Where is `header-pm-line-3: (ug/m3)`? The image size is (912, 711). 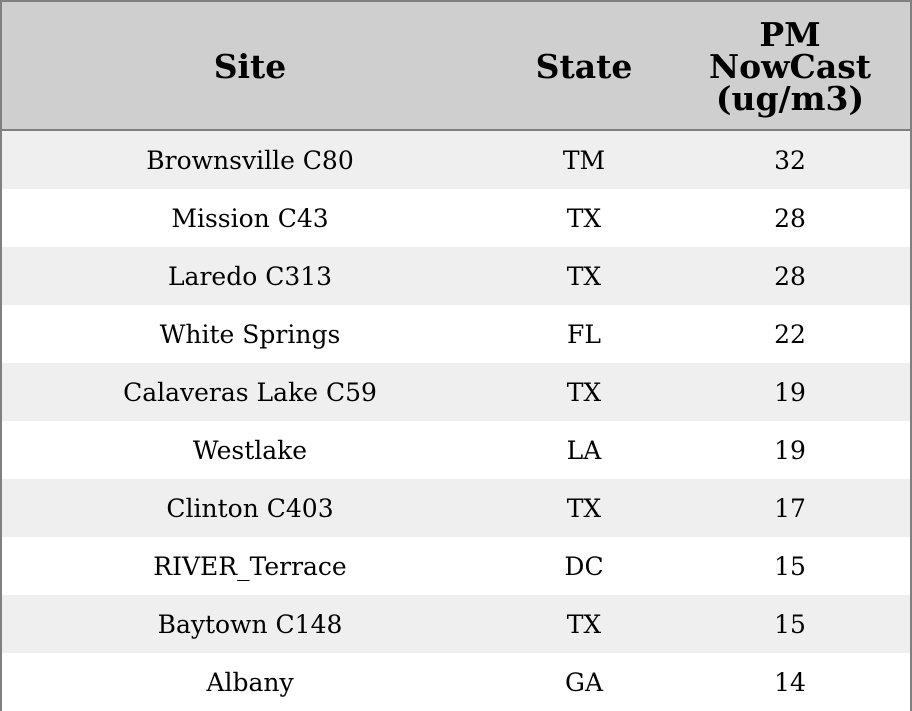 header-pm-line-3: (ug/m3) is located at coordinates (790, 98).